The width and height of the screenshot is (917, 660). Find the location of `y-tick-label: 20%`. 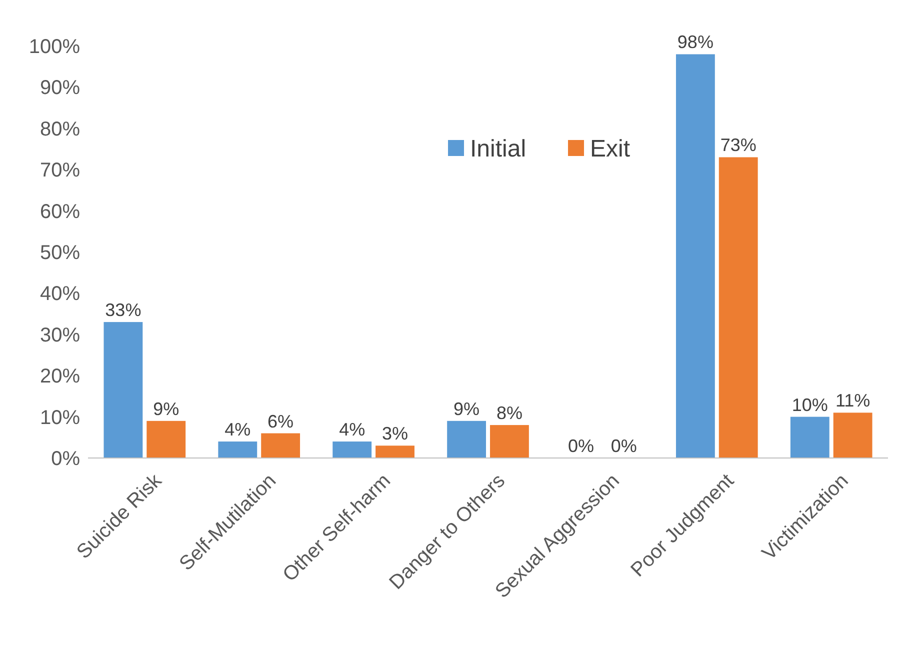

y-tick-label: 20% is located at coordinates (60, 377).